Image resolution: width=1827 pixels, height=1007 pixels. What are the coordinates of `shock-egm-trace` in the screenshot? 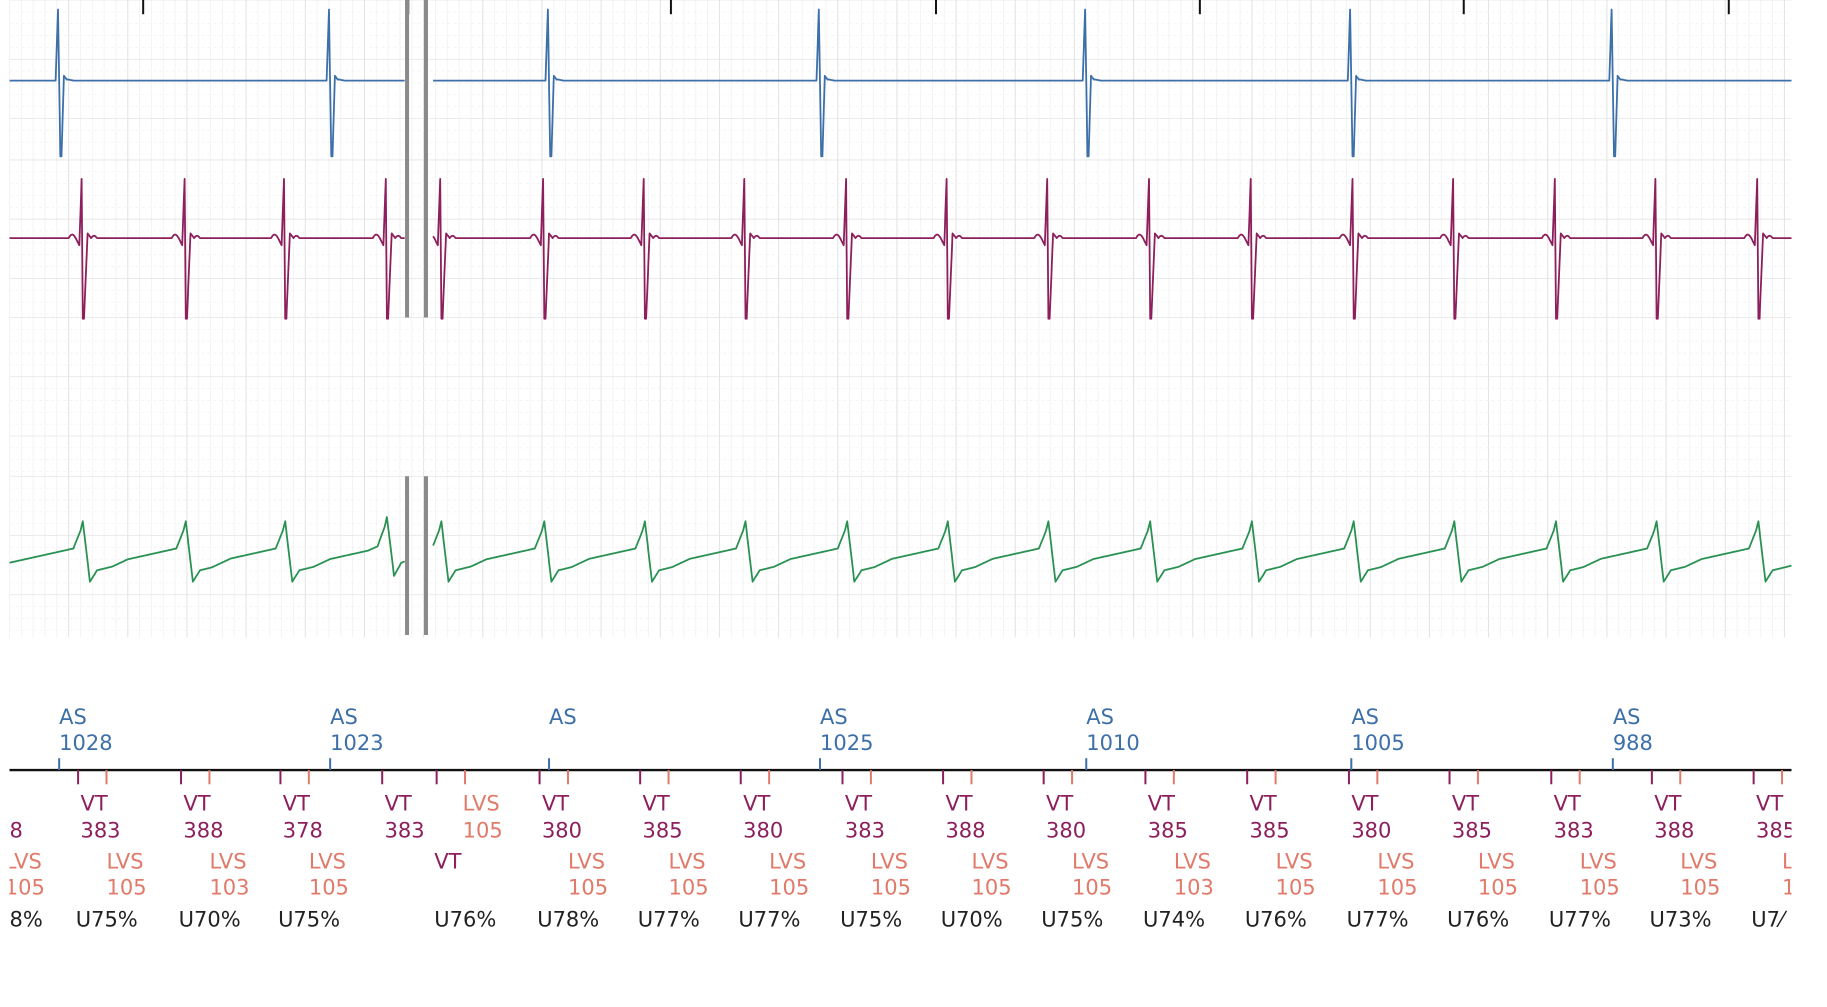 It's located at (900, 549).